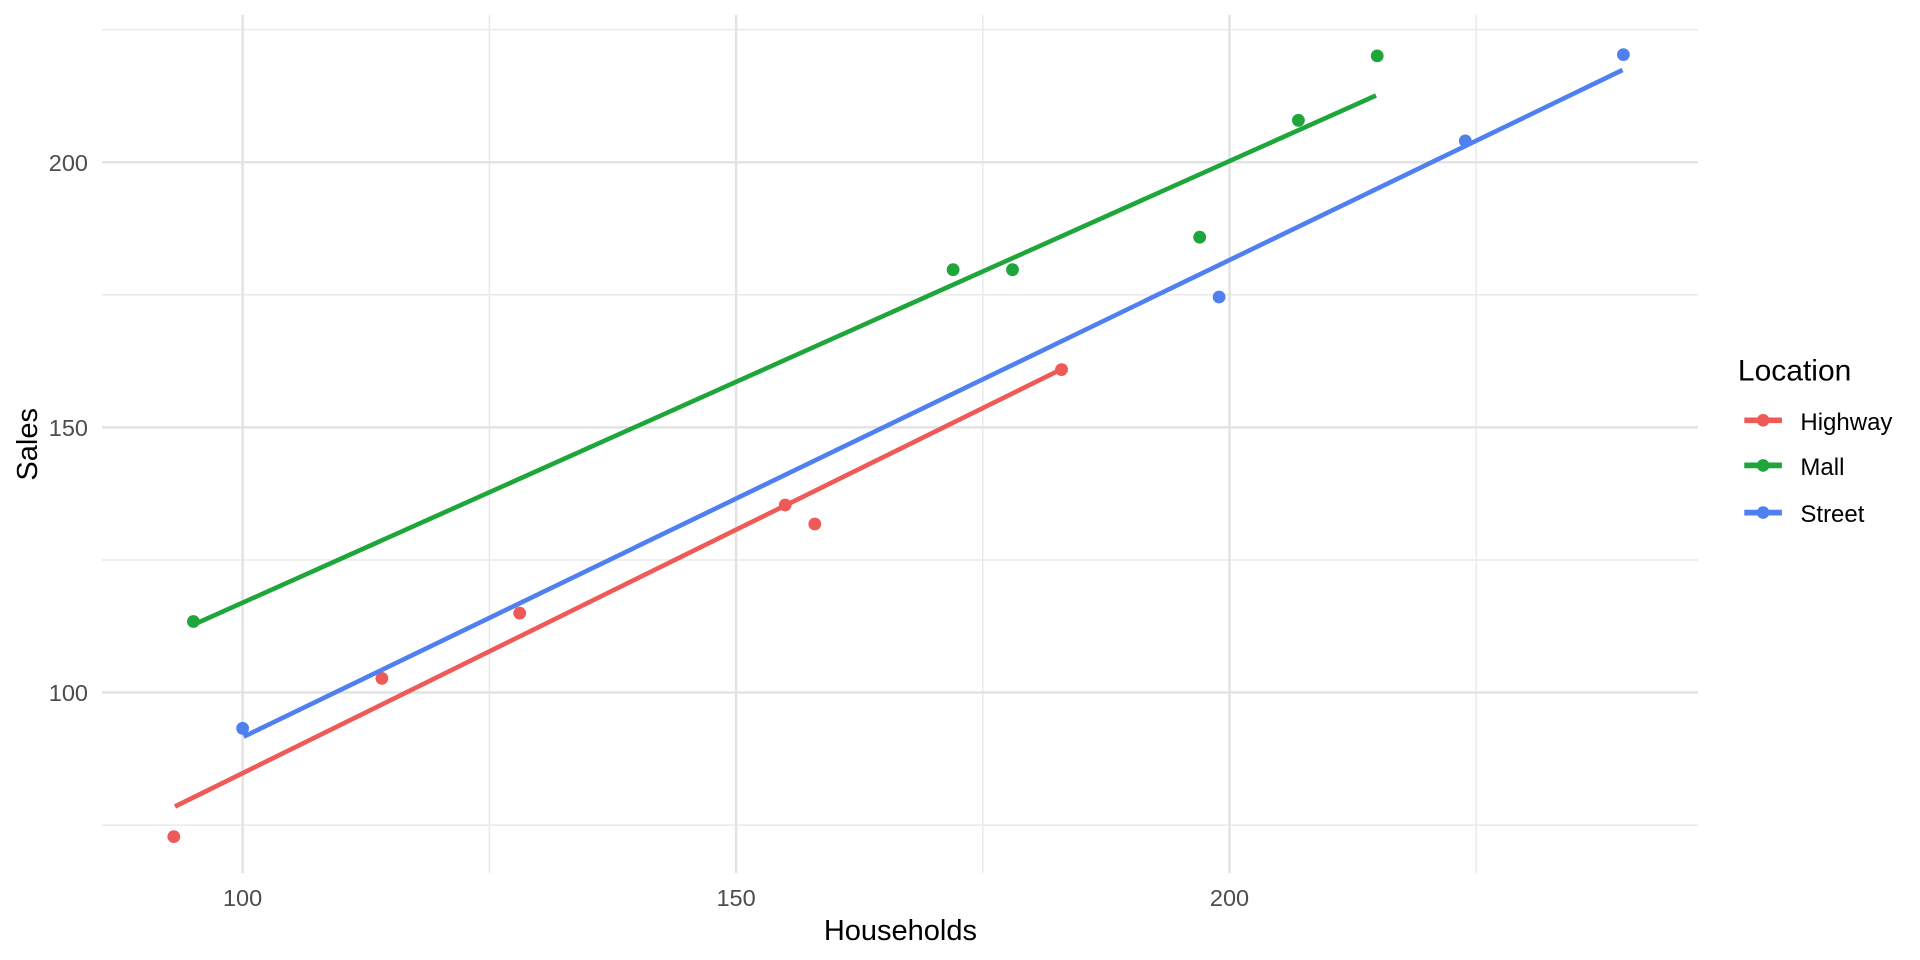 The image size is (1920, 960). I want to click on svg-text: Location, so click(1794, 371).